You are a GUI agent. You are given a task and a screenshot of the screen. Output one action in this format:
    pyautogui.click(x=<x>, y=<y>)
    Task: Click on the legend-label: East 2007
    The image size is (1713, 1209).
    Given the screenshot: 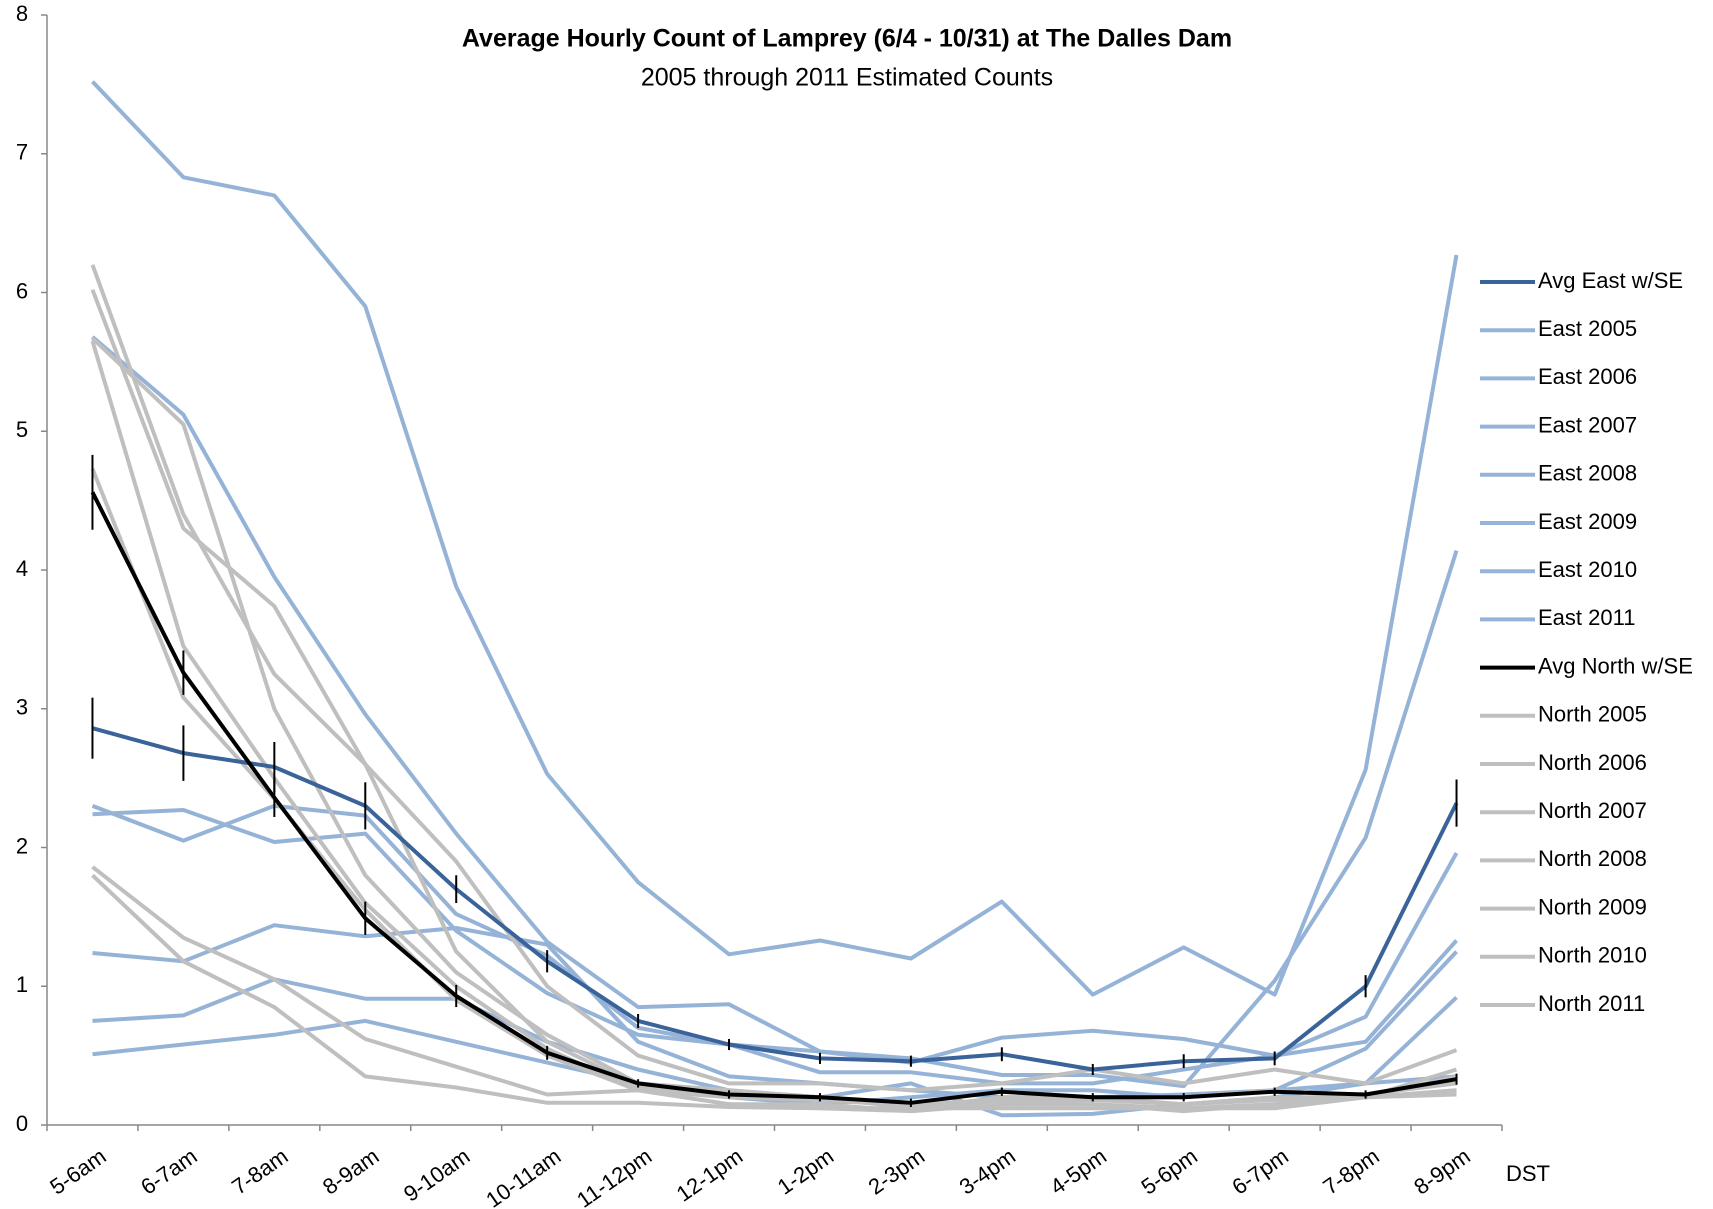 What is the action you would take?
    pyautogui.click(x=1587, y=424)
    